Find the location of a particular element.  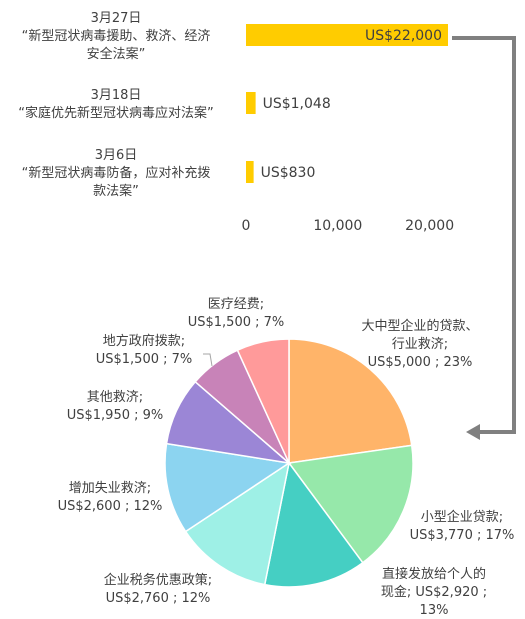

arrow-head is located at coordinates (473, 432).